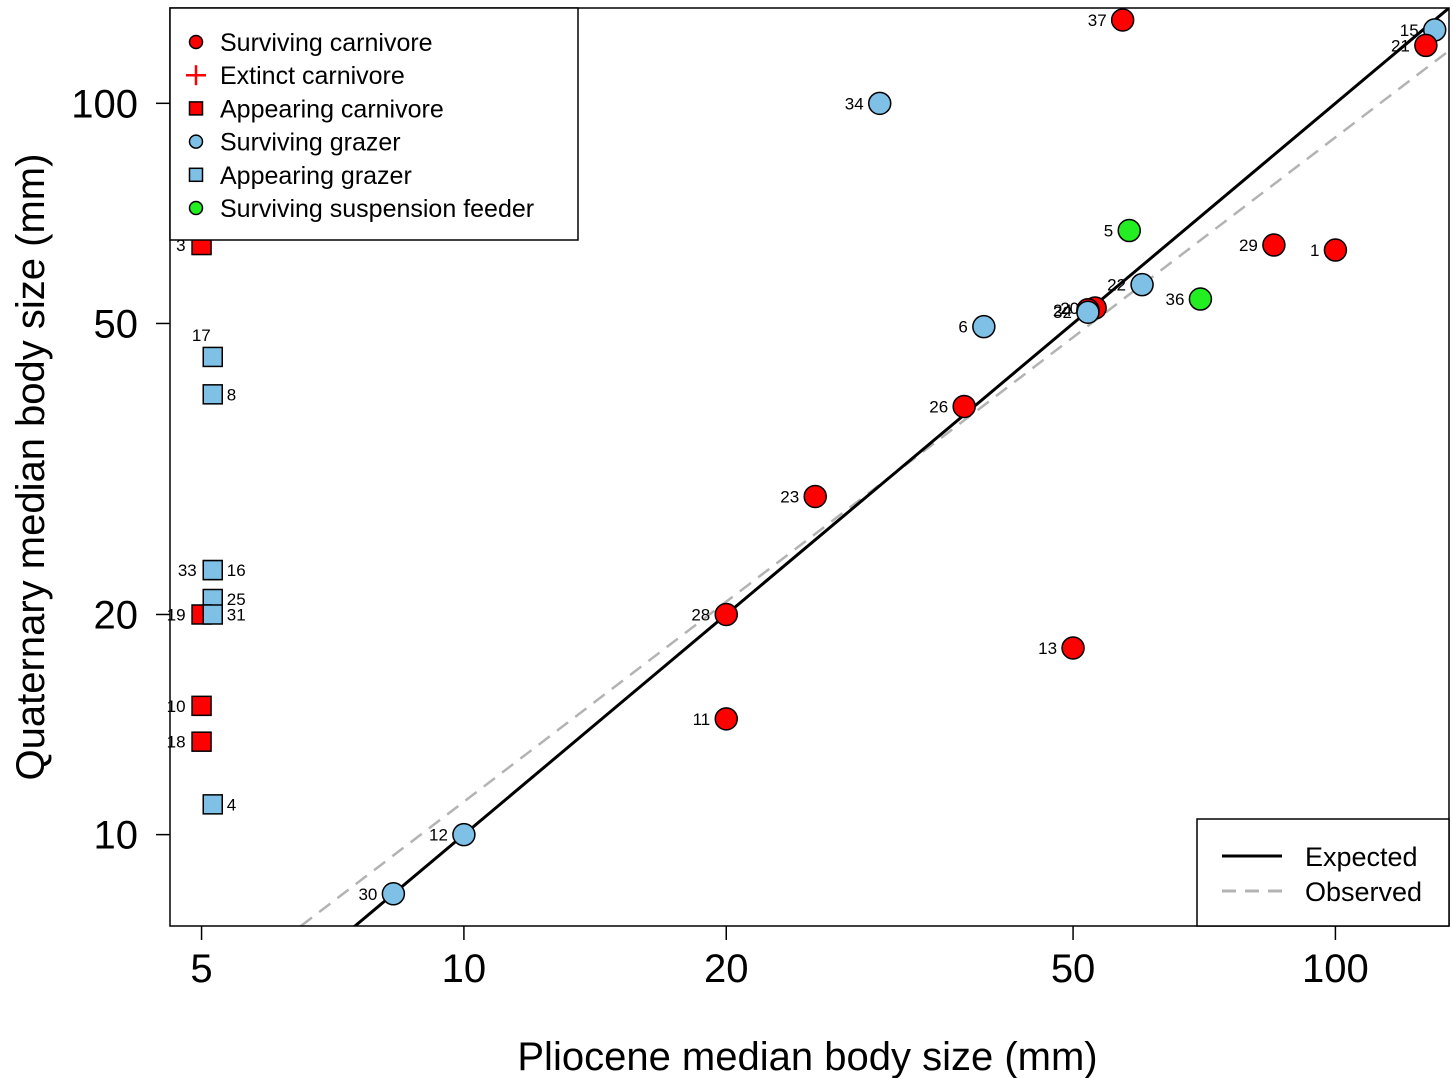 The width and height of the screenshot is (1453, 1078). I want to click on point-label-12: 12, so click(438, 835).